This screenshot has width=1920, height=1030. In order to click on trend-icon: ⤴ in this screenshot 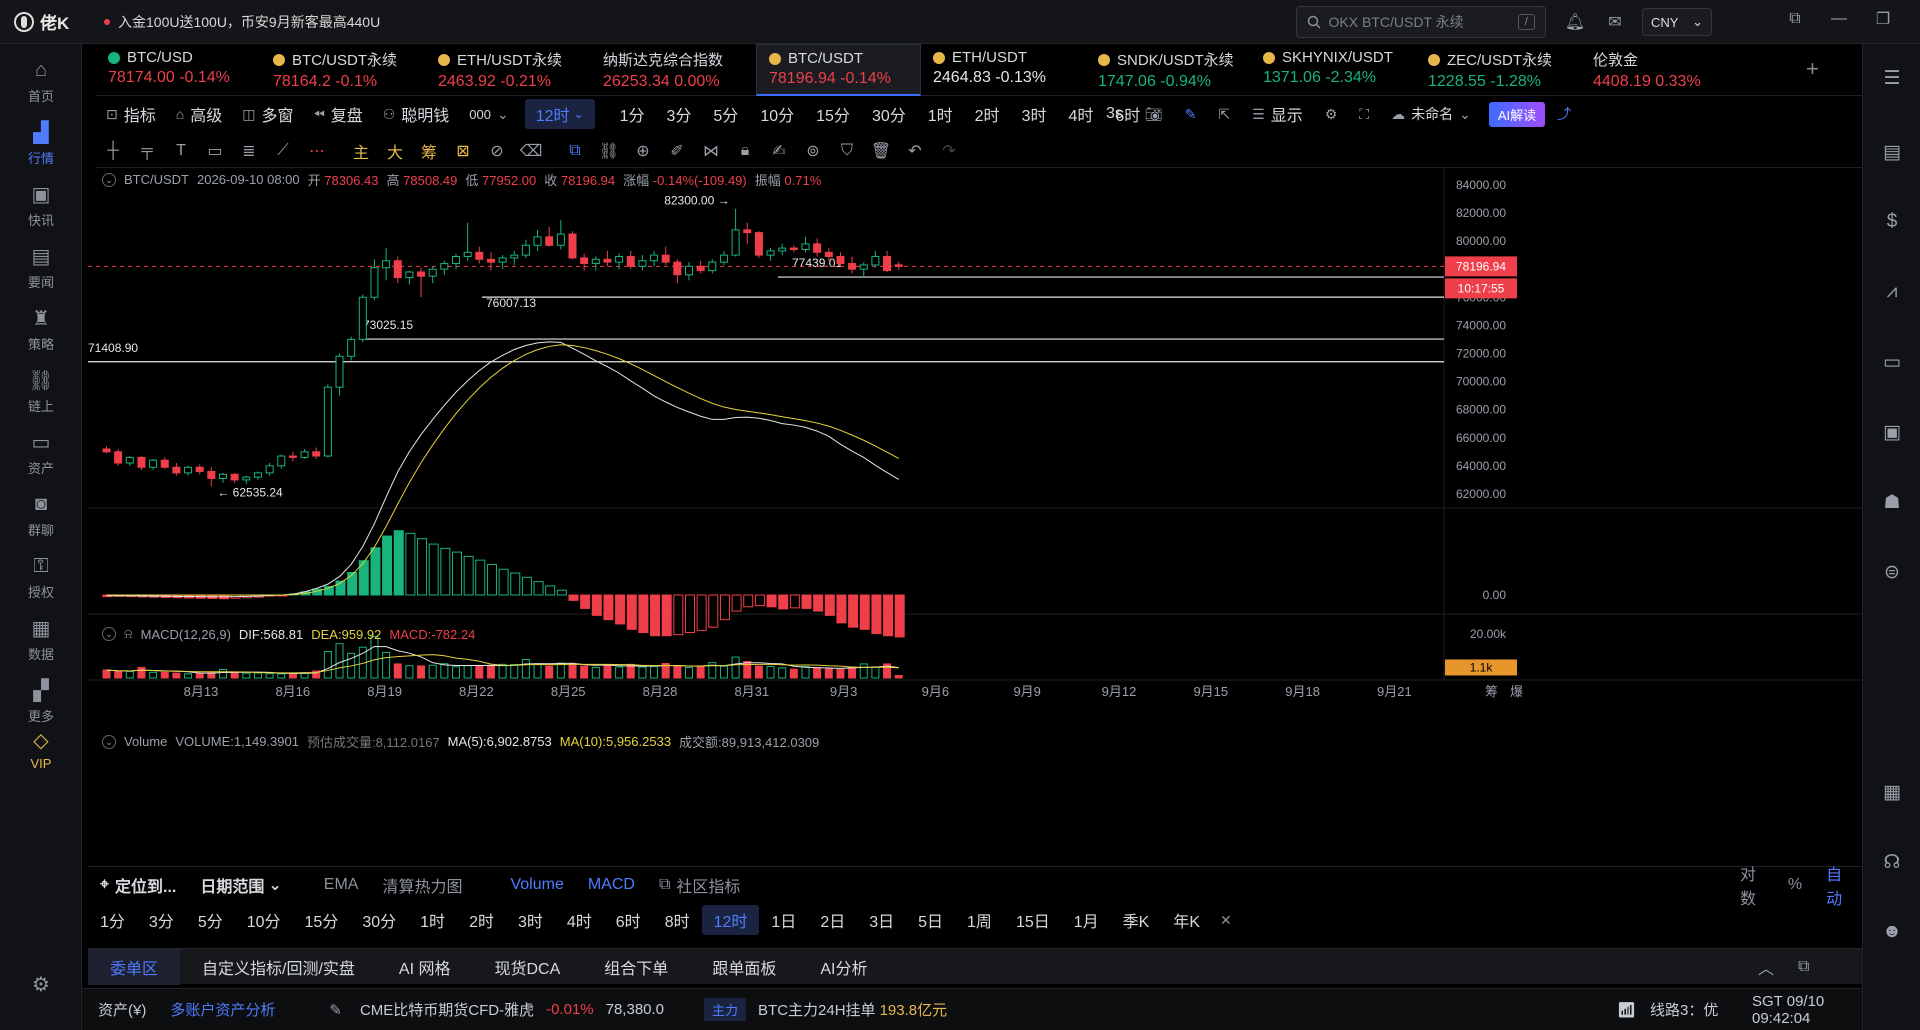, I will do `click(1564, 114)`.